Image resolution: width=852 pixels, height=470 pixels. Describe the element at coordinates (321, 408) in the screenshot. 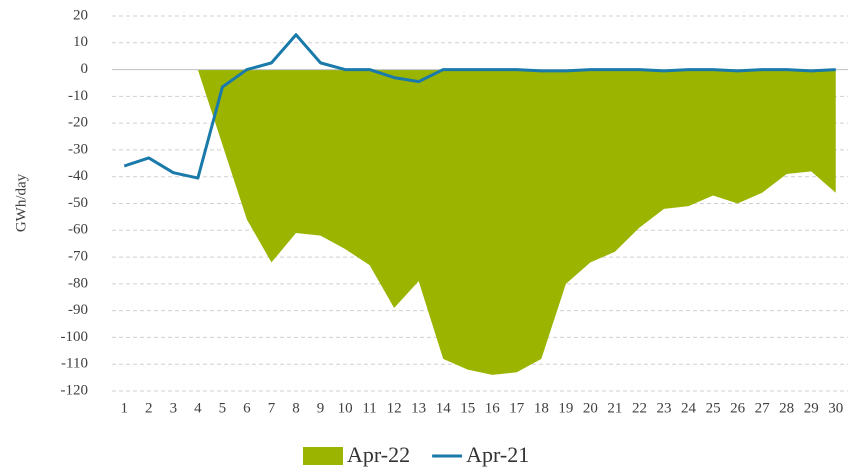

I see `x-tick-label: 9` at that location.